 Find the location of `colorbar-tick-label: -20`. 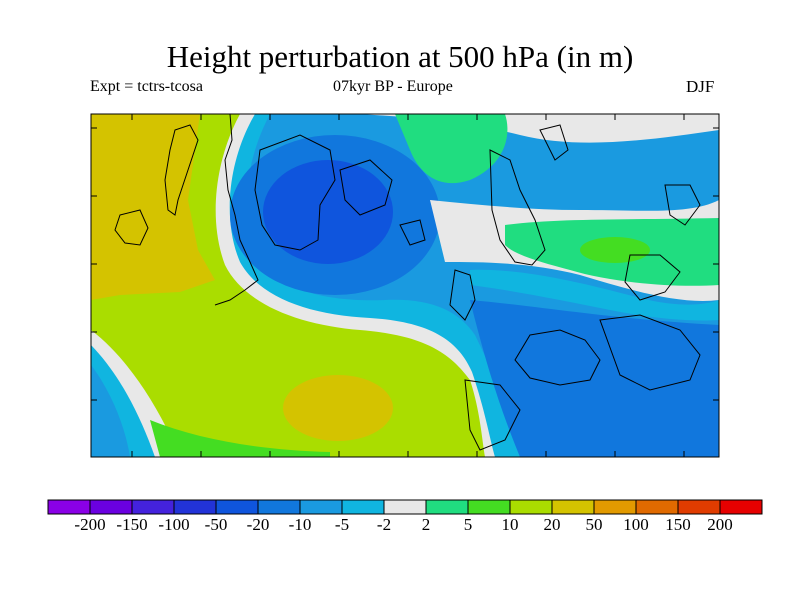

colorbar-tick-label: -20 is located at coordinates (258, 524).